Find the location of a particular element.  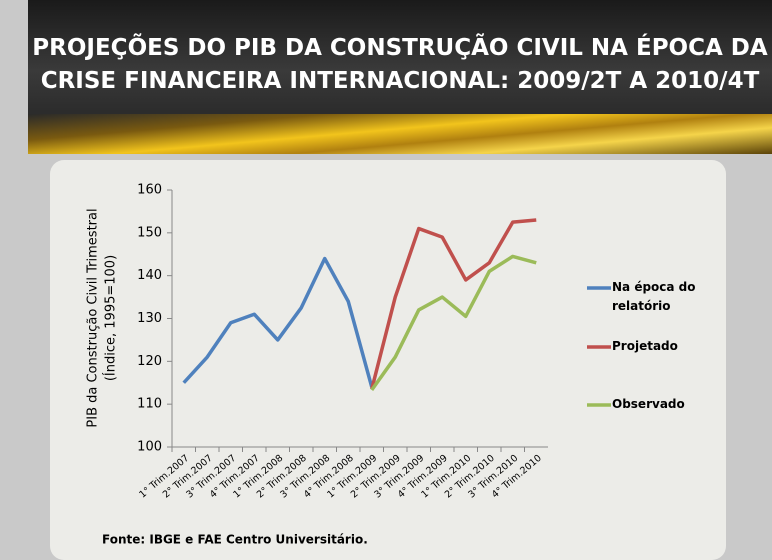

legend-label: Na época do relatório is located at coordinates (654, 296).